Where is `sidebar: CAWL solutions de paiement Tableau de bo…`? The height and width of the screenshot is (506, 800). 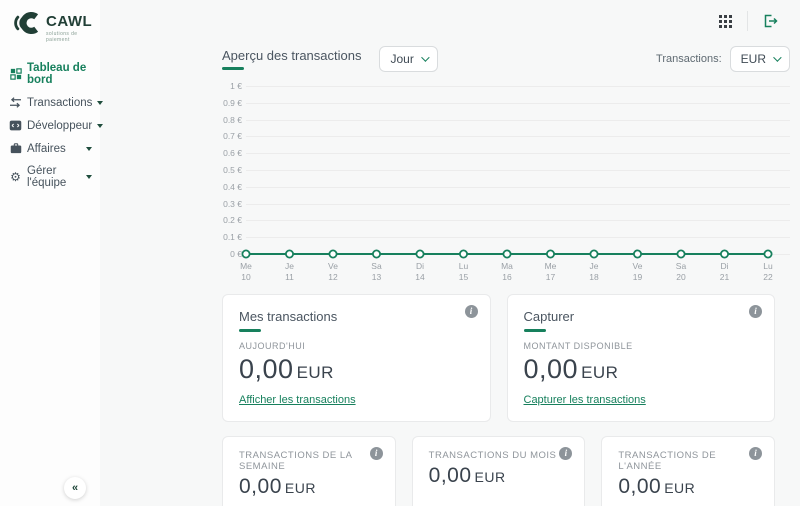
sidebar: CAWL solutions de paiement Tableau de bo… is located at coordinates (52, 253).